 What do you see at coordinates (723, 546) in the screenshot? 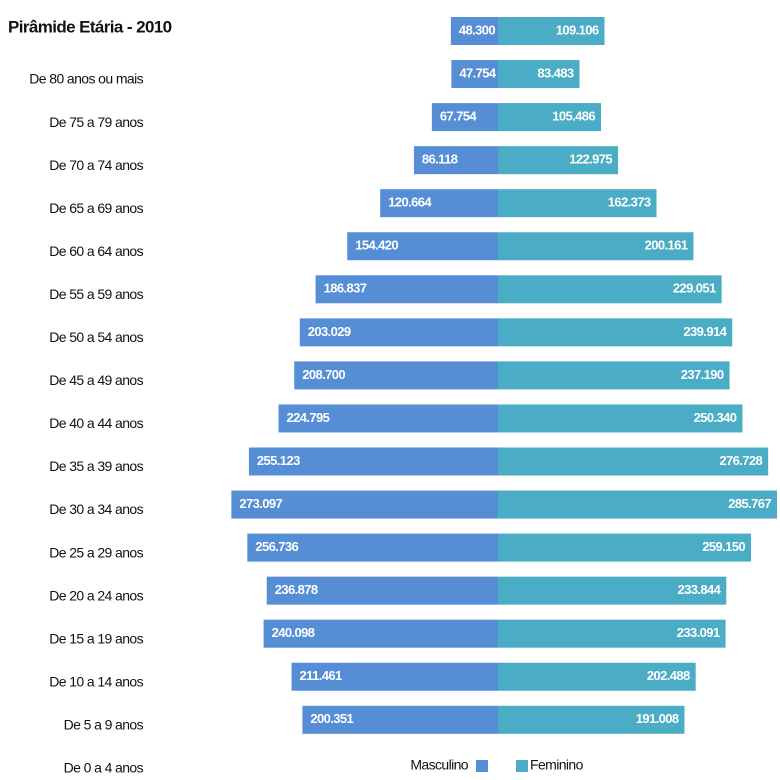
I see `value-label: 259.150` at bounding box center [723, 546].